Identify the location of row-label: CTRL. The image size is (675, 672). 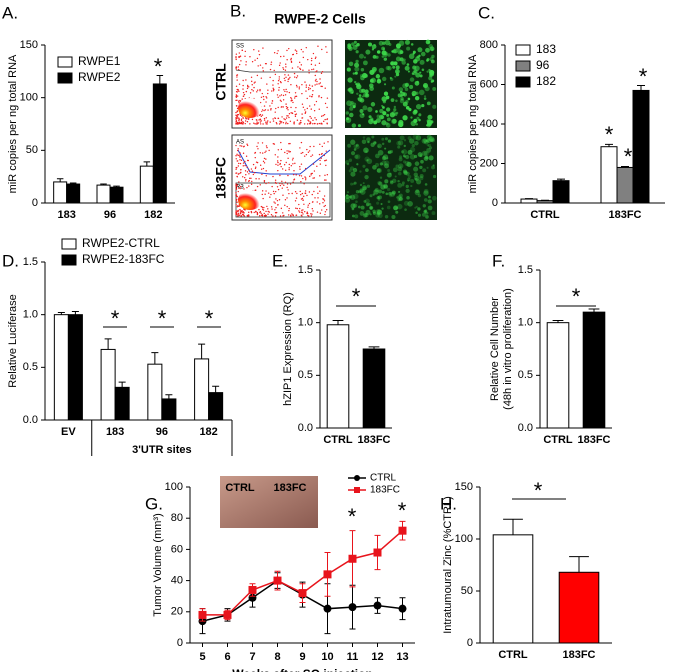
(221, 82).